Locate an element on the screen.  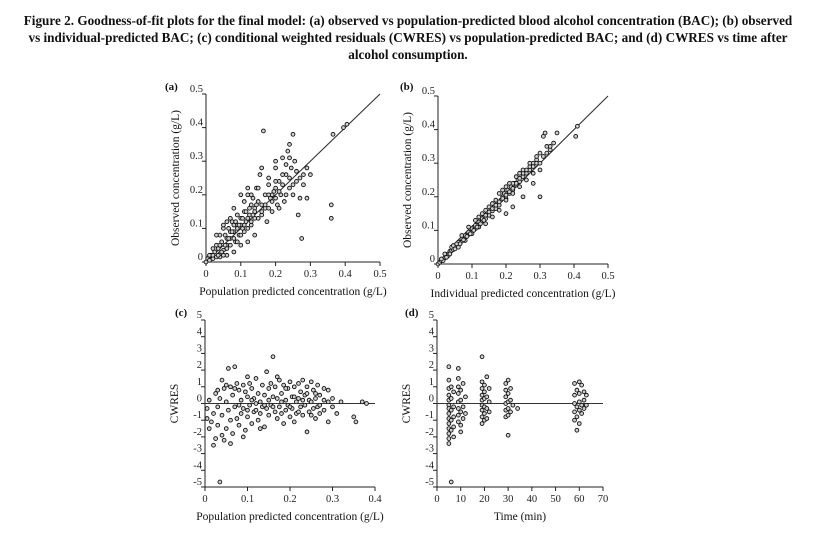
panel-label: (d) is located at coordinates (412, 313).